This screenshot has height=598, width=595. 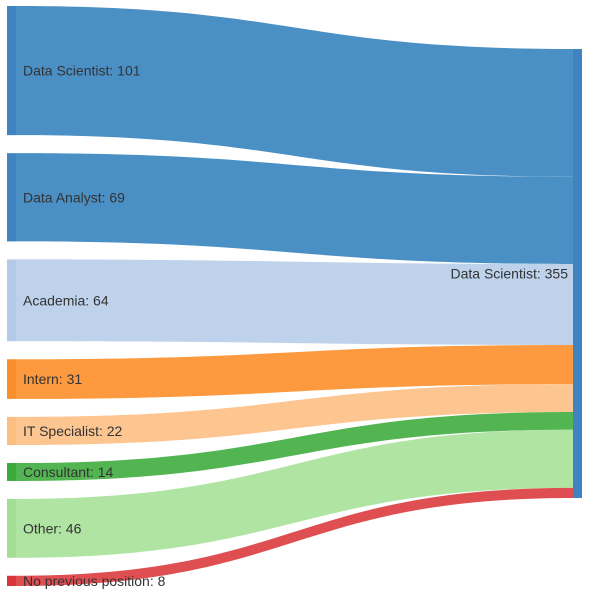 I want to click on source-label-data-analyst-1: Data Analyst: 69, so click(x=74, y=197).